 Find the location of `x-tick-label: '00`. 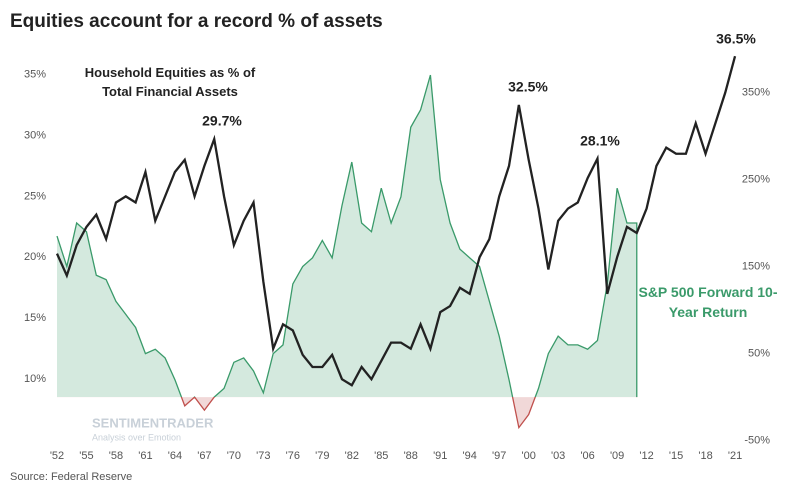

x-tick-label: '00 is located at coordinates (529, 456).